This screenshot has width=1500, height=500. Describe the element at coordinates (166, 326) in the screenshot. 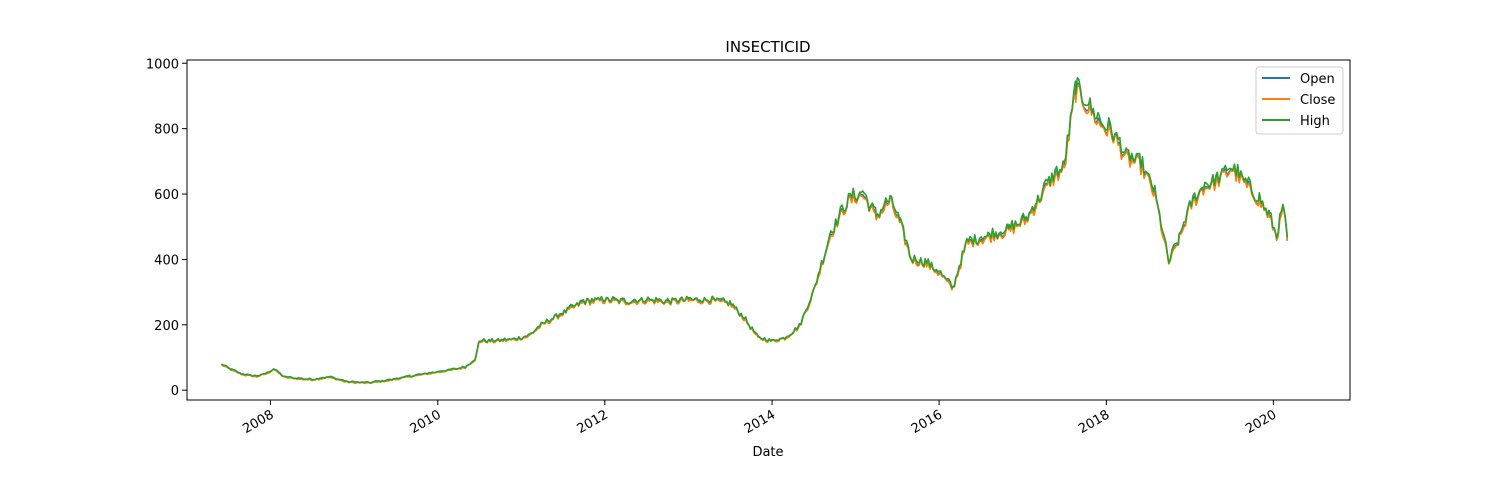

I see `y-tick-label: 200` at that location.